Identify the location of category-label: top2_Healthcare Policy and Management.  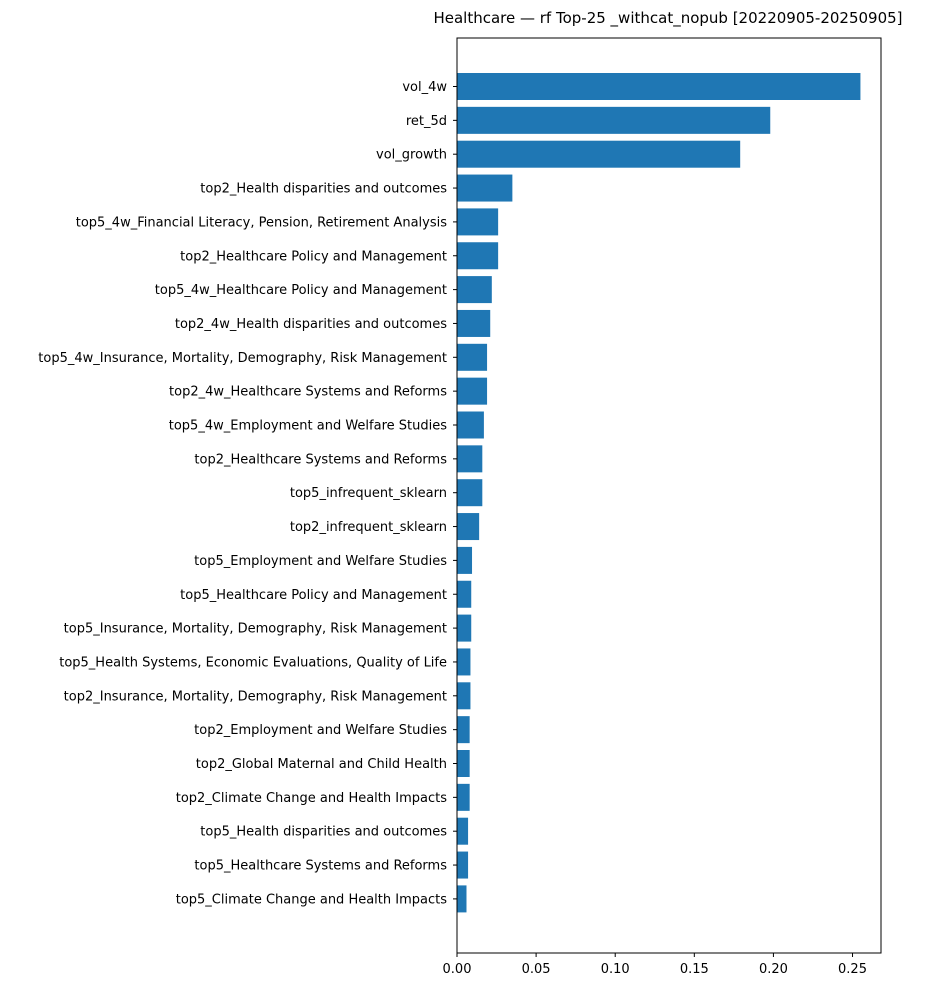
(313, 256).